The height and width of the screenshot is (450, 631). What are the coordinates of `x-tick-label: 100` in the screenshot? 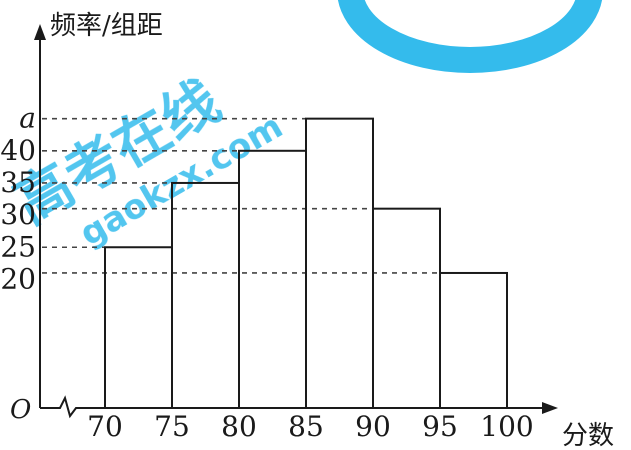 It's located at (506, 426).